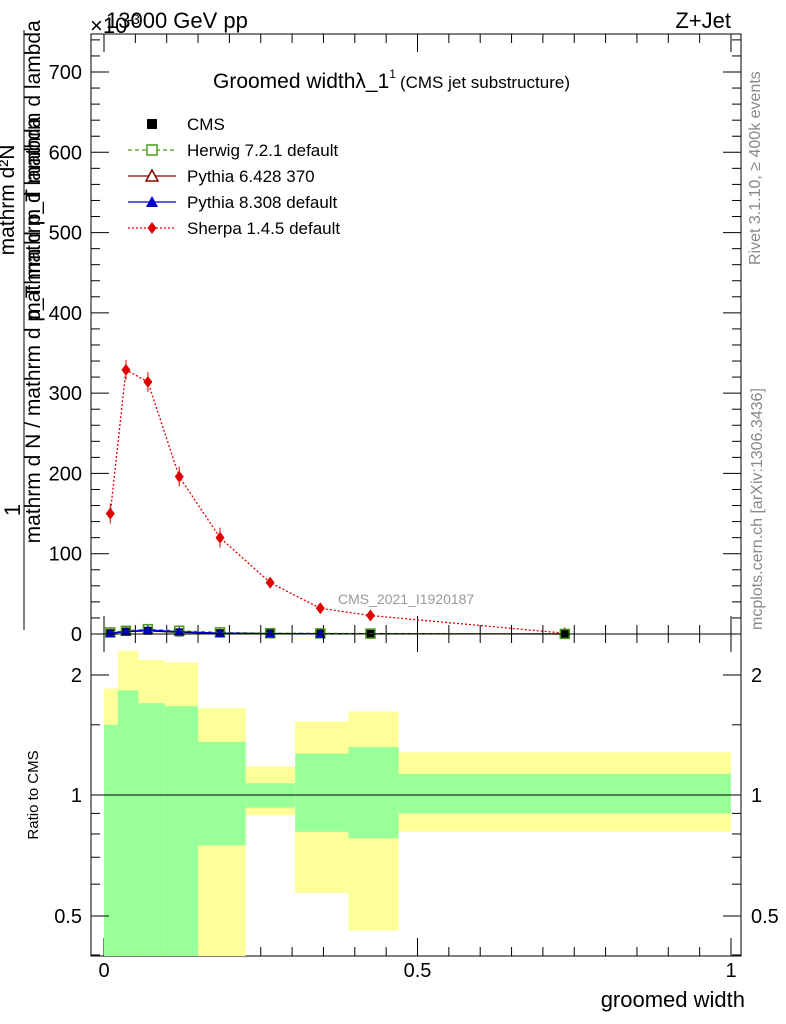 The height and width of the screenshot is (1024, 786). What do you see at coordinates (337, 631) in the screenshot?
I see `series-line` at bounding box center [337, 631].